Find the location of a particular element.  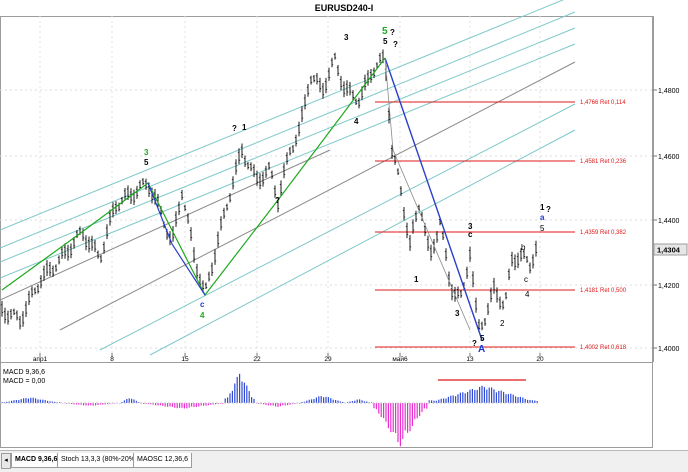

fib-label: 1,4002 Ret 0,618 is located at coordinates (603, 348).